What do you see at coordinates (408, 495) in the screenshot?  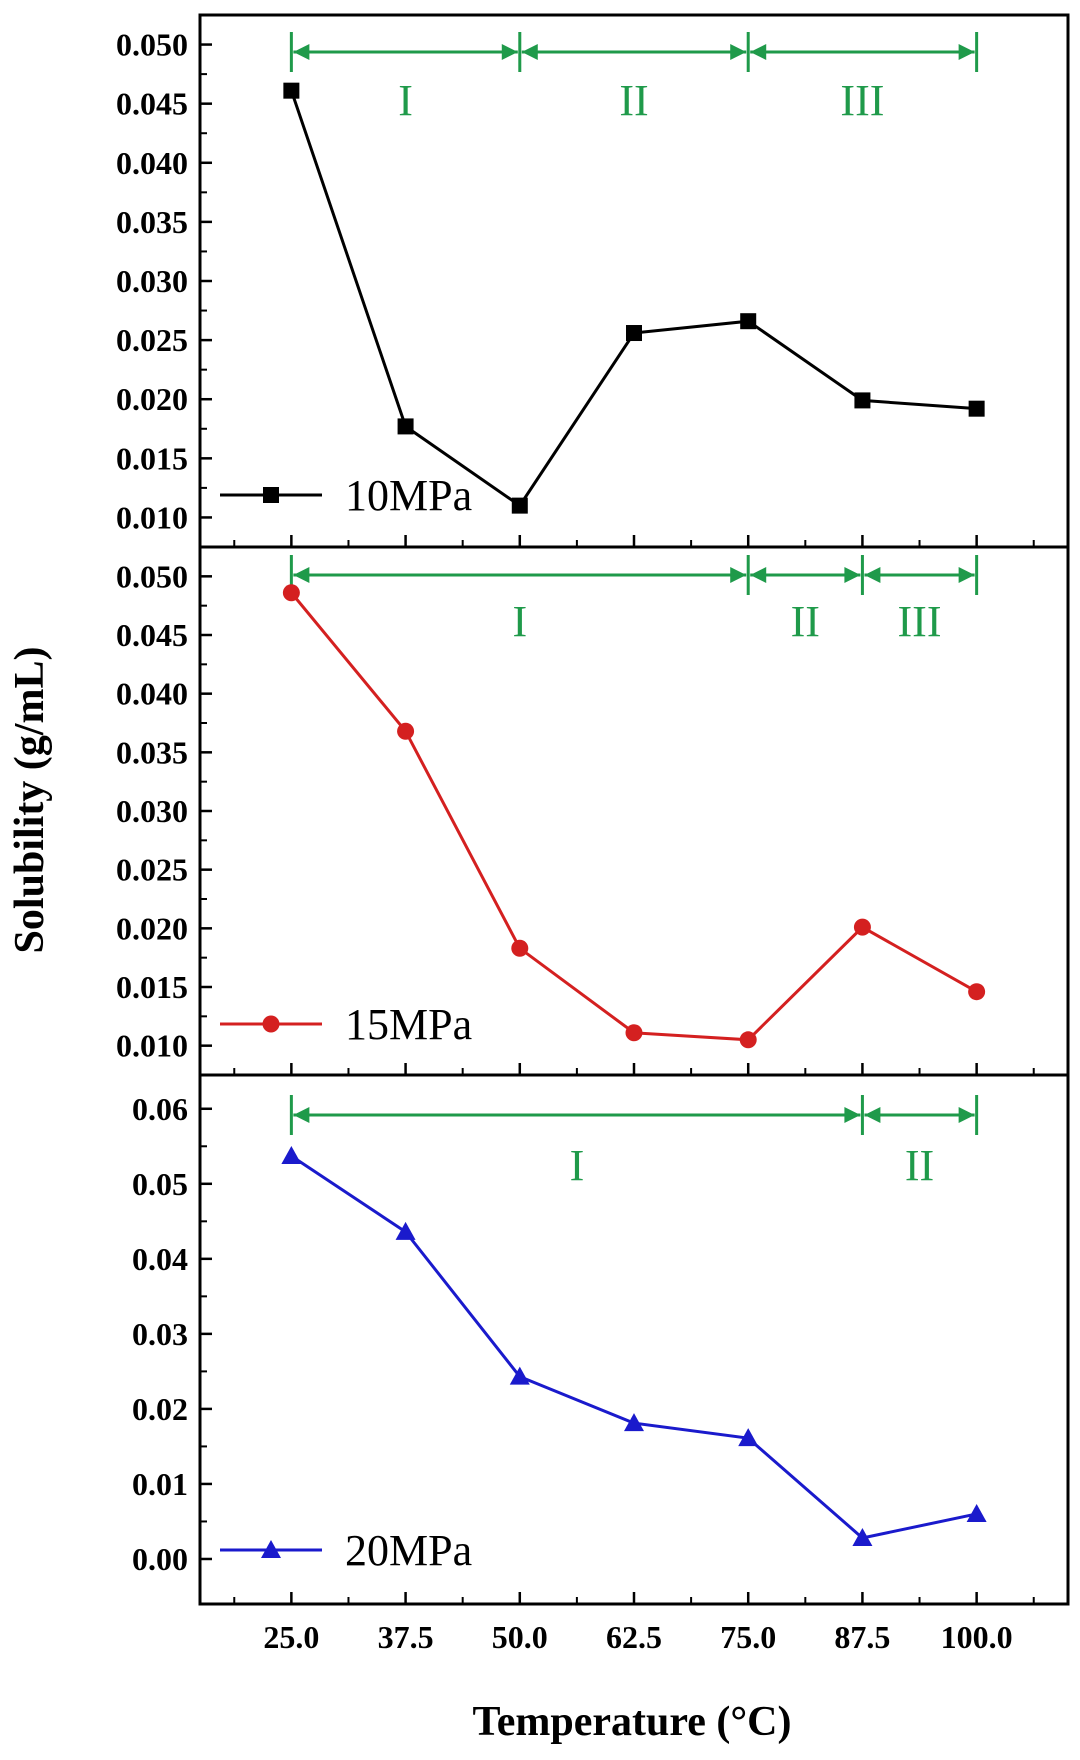 I see `legend-label: 10MPa` at bounding box center [408, 495].